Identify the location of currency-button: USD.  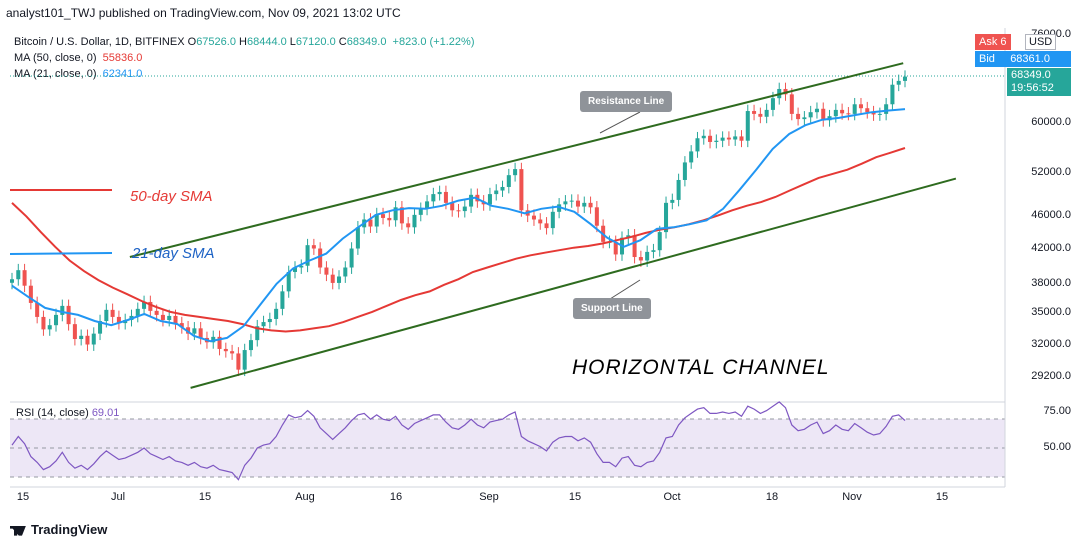
(1041, 42).